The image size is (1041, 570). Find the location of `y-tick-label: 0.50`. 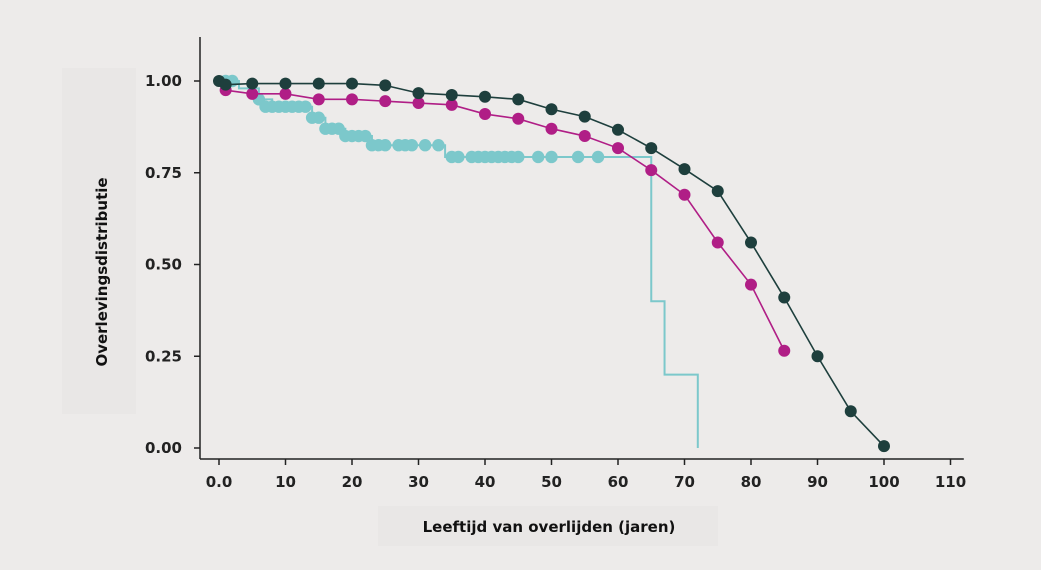

y-tick-label: 0.50 is located at coordinates (163, 265).